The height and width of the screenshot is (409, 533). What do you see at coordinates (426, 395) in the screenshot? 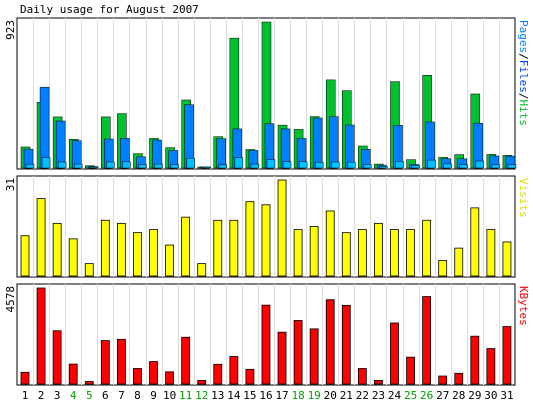
I see `day-label-26: 26` at bounding box center [426, 395].